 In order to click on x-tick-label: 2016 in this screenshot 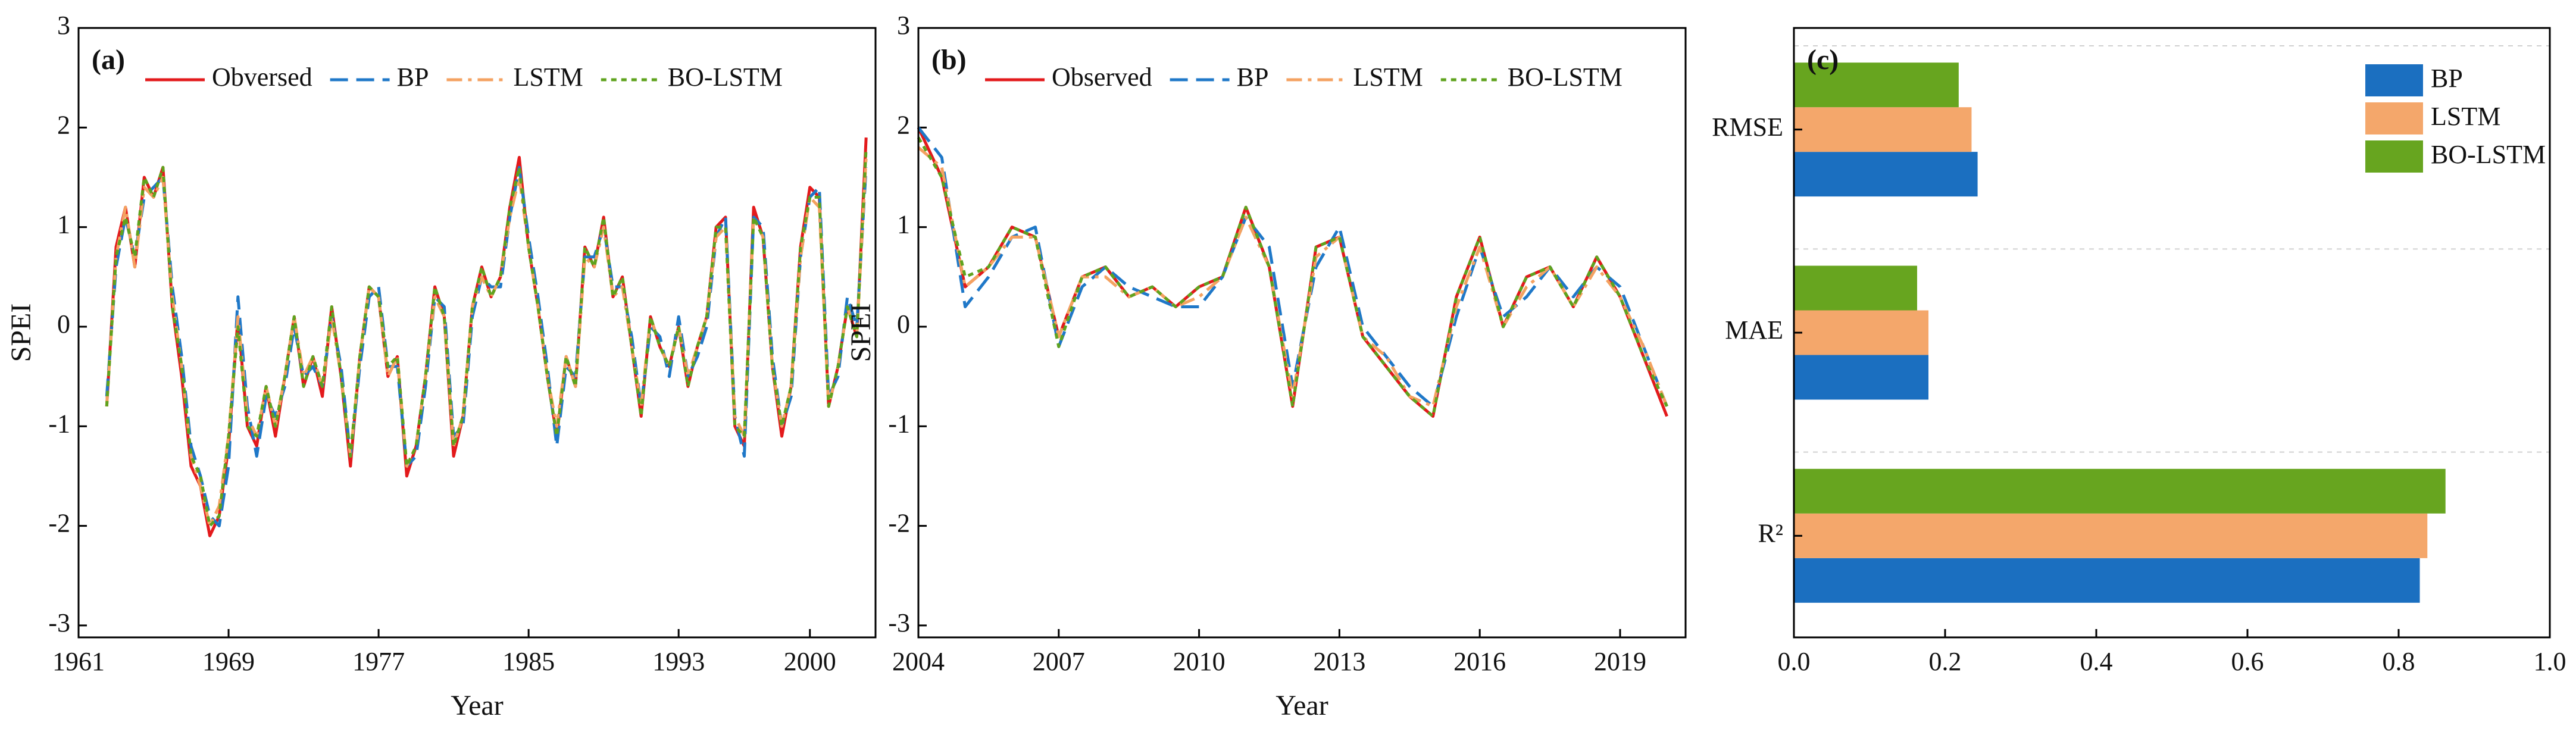, I will do `click(1479, 661)`.